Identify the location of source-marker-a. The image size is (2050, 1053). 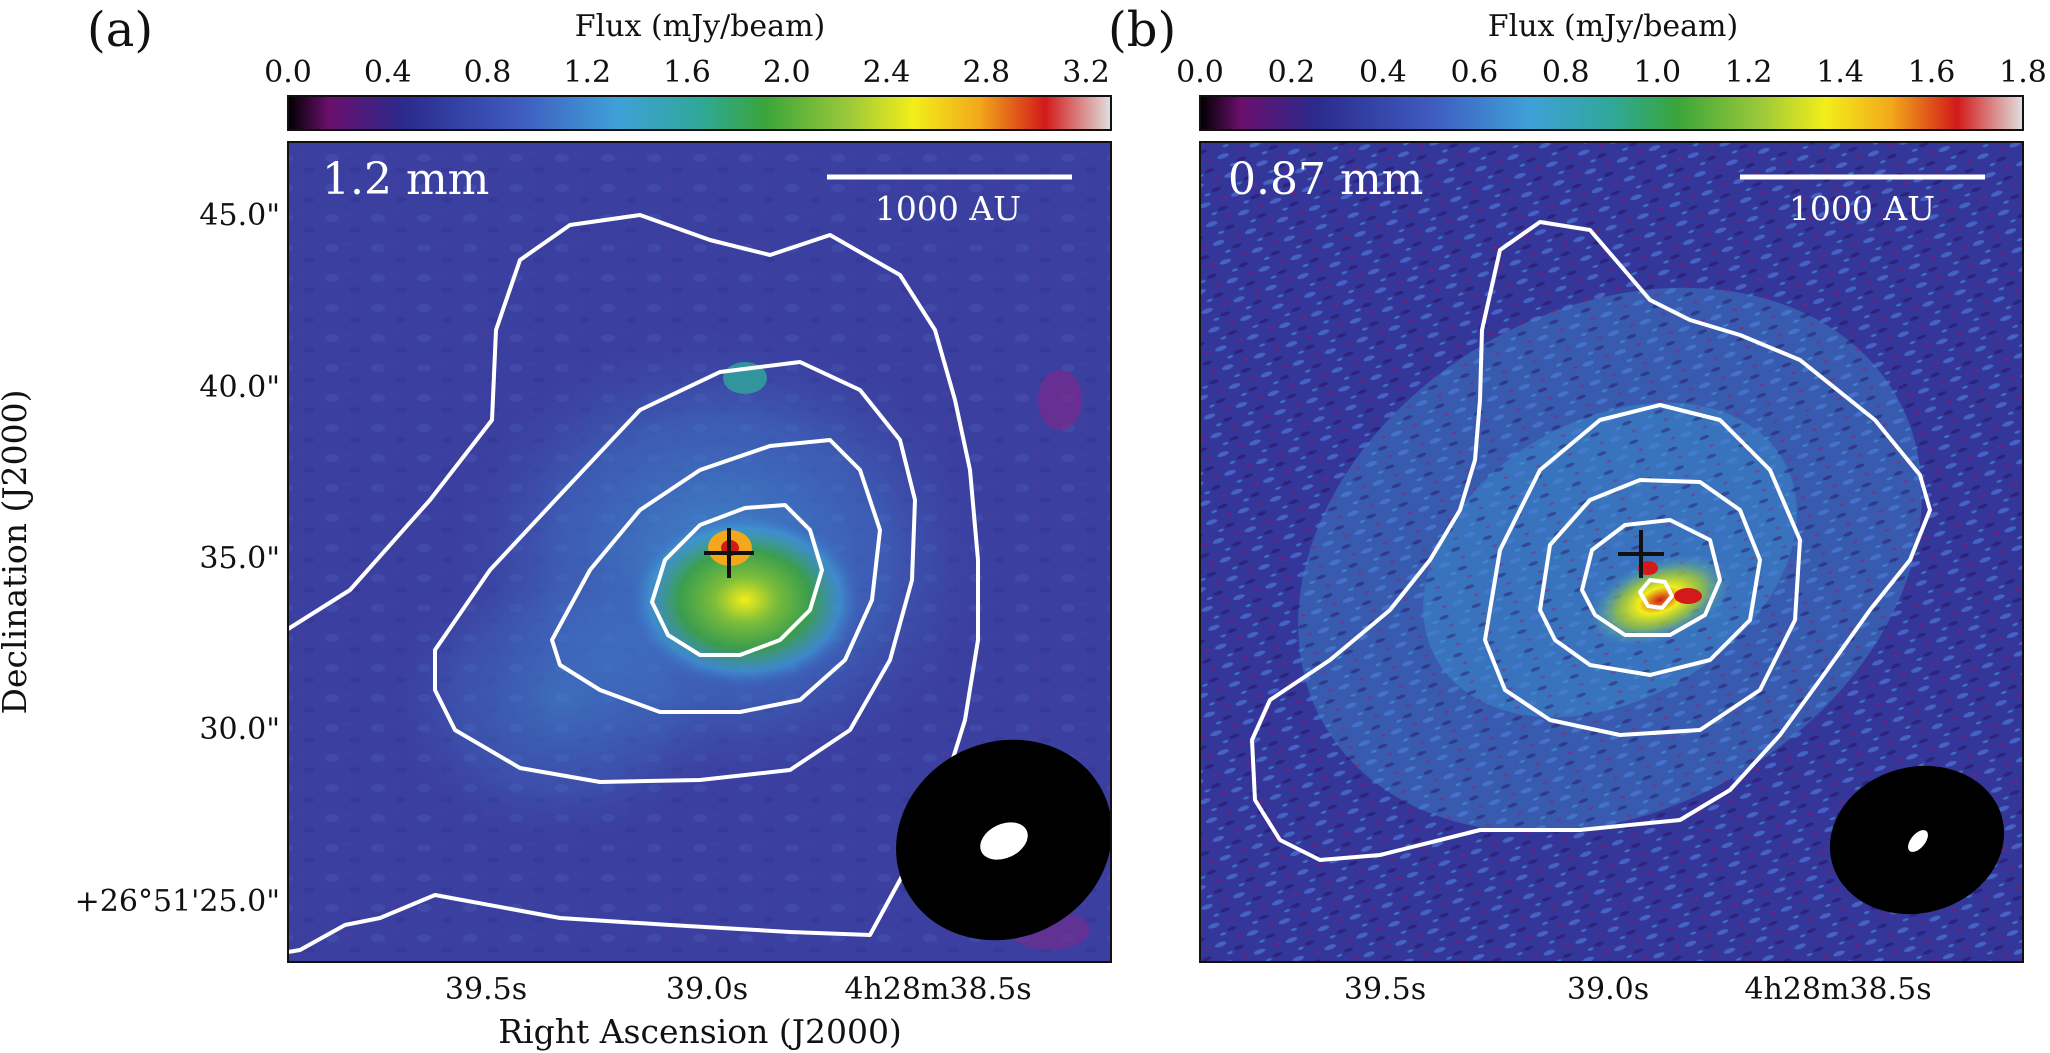
(729, 553).